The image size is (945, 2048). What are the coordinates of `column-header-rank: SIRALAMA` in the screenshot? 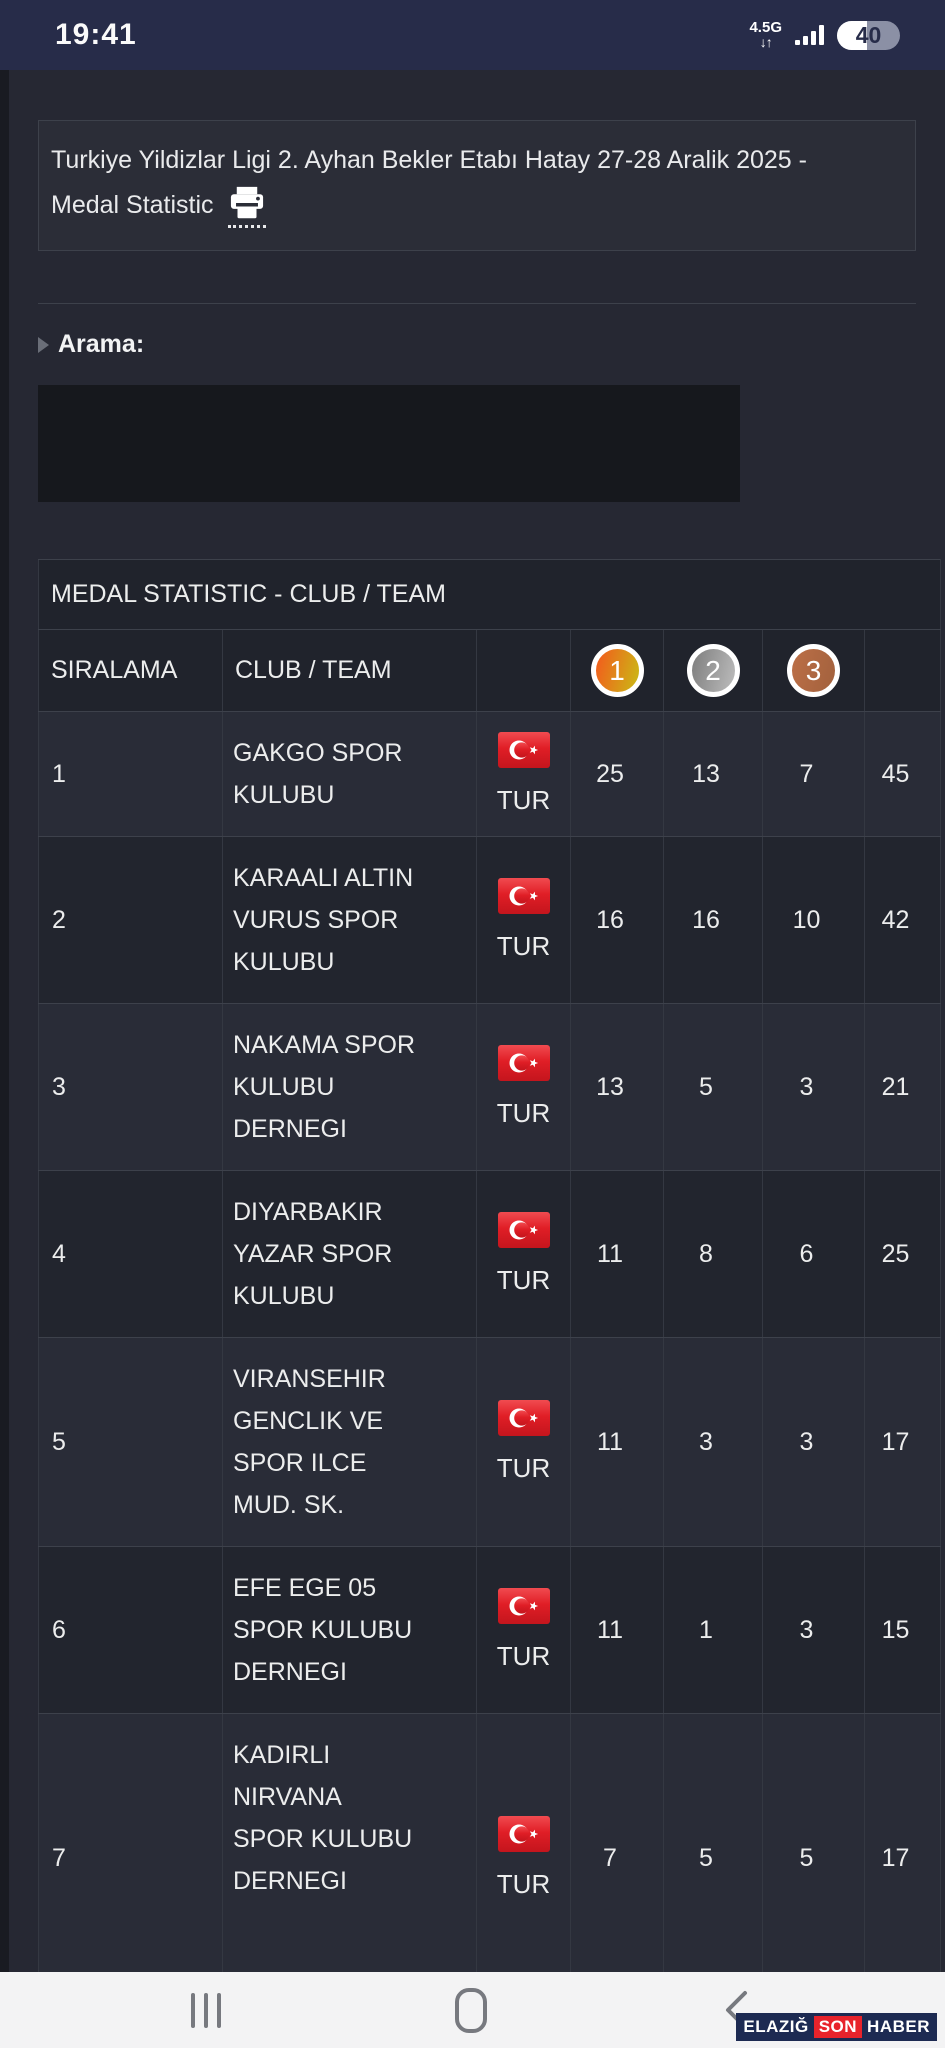 It's located at (130, 670).